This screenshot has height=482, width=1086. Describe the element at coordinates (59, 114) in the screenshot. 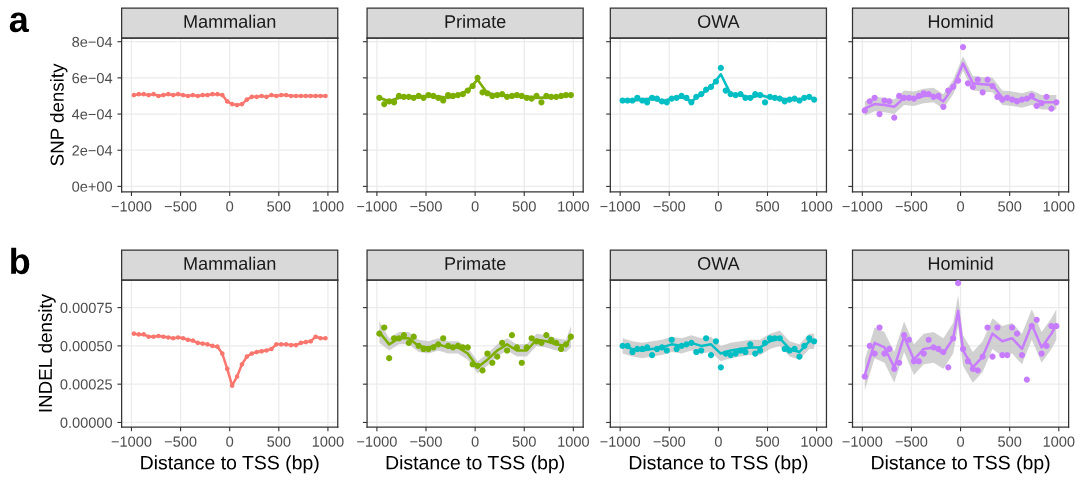

I see `y-axis-title: SNP density` at that location.